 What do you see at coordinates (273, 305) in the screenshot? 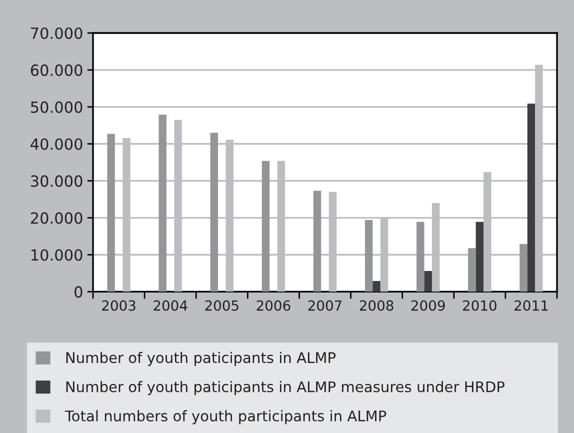
I see `x-tick-label: 2006` at bounding box center [273, 305].